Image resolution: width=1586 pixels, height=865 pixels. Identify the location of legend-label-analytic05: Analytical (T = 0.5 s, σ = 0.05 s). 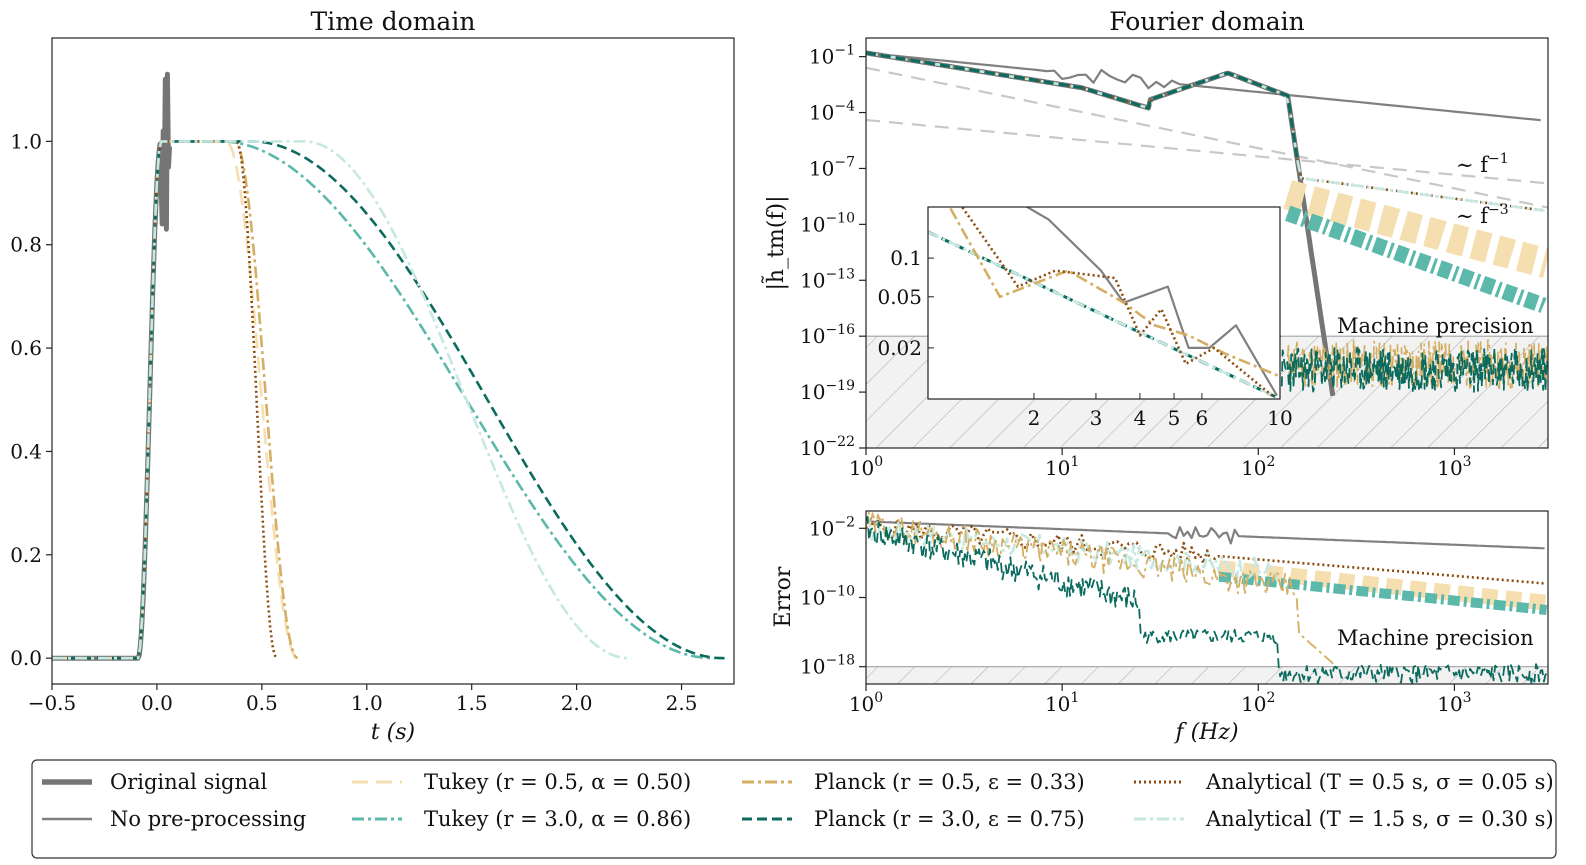
(1379, 782).